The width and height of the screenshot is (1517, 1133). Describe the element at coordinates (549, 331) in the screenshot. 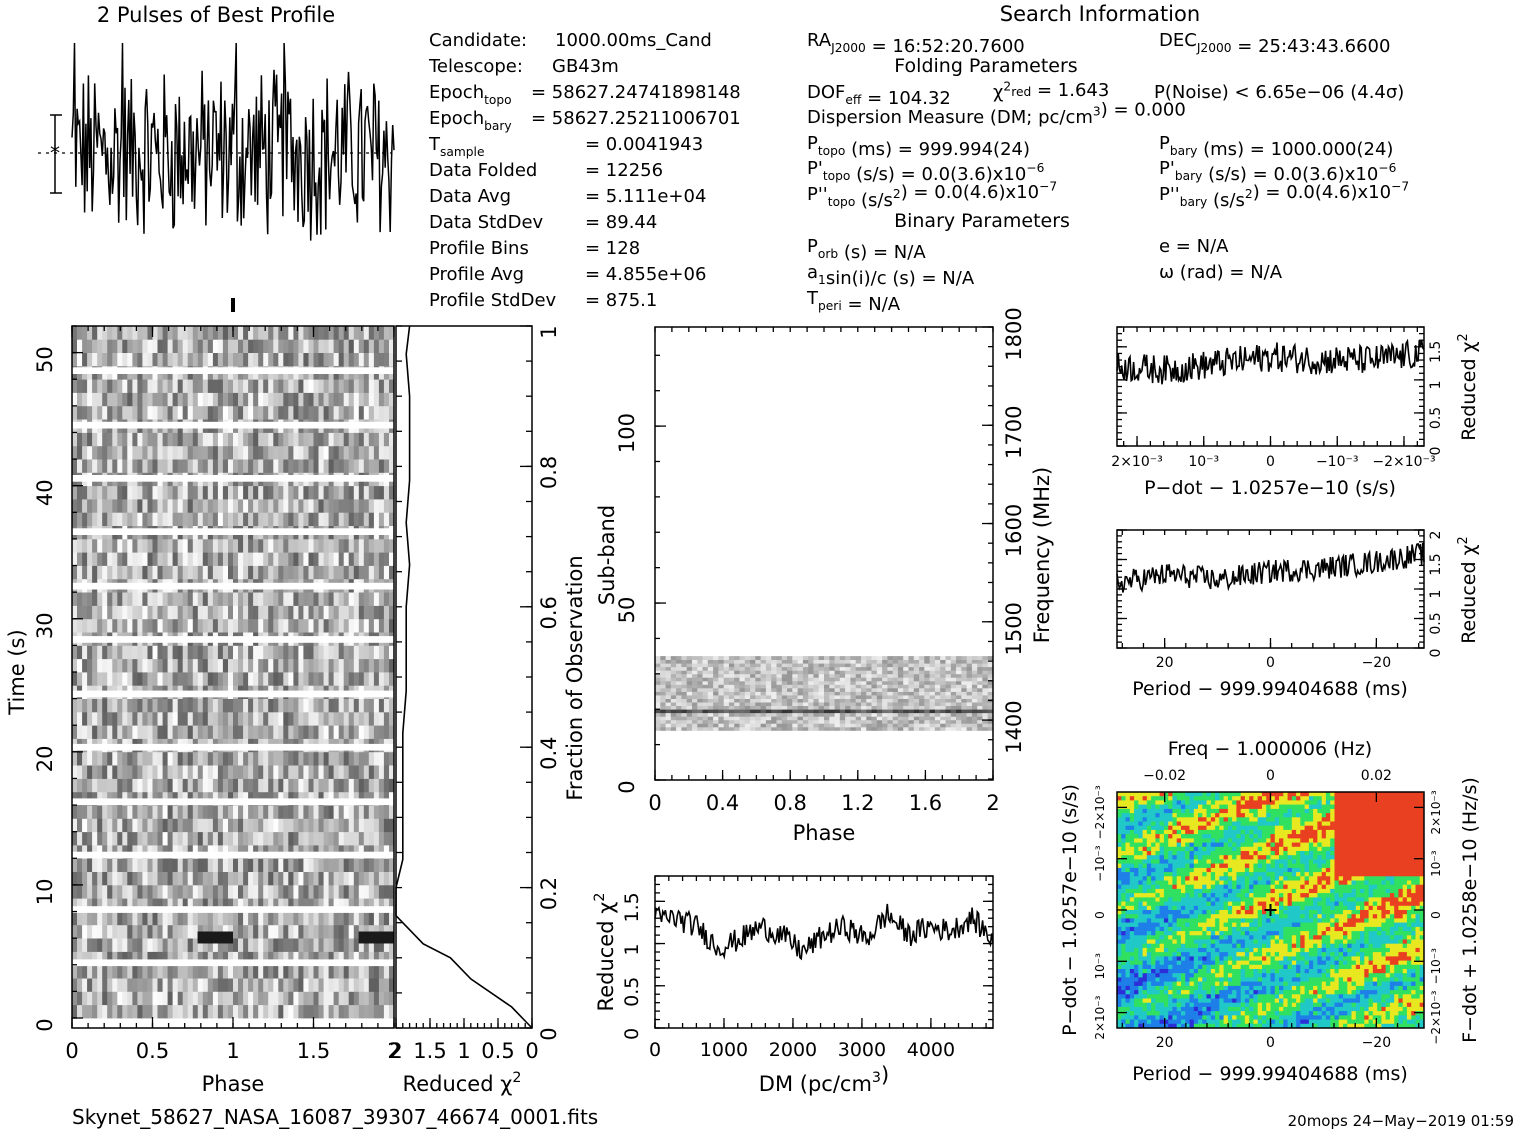

I see `time-redchi-ylabel: 1` at that location.